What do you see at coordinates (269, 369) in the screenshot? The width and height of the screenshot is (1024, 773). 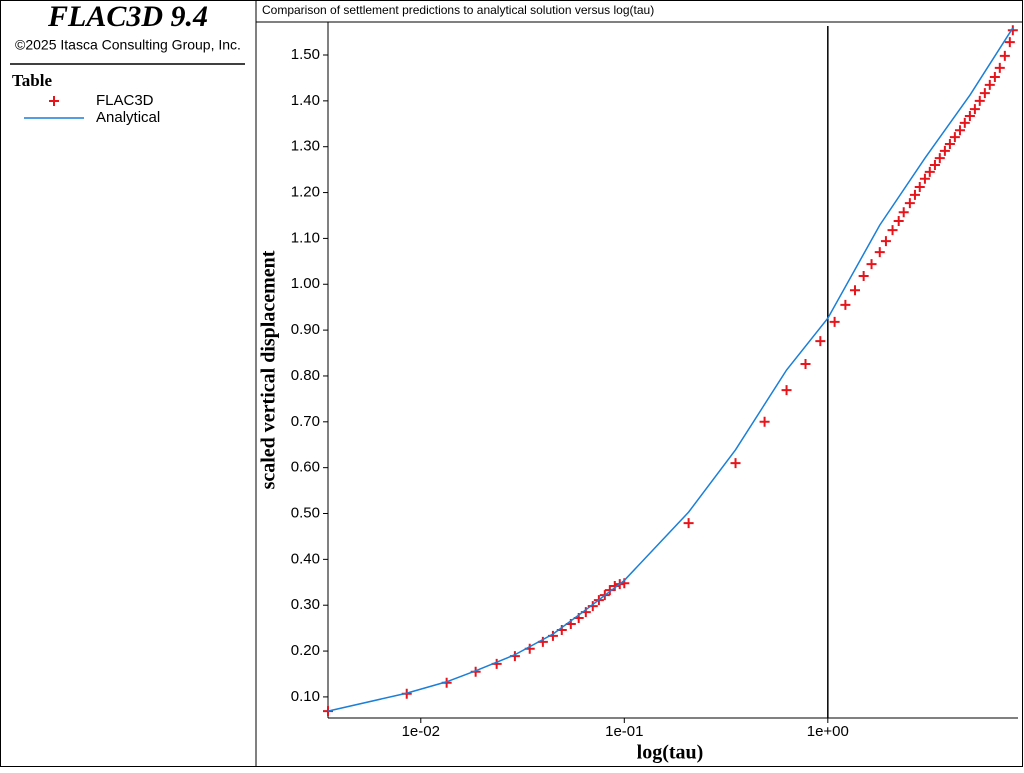 I see `y-axis-label: scaled vertical displacement` at bounding box center [269, 369].